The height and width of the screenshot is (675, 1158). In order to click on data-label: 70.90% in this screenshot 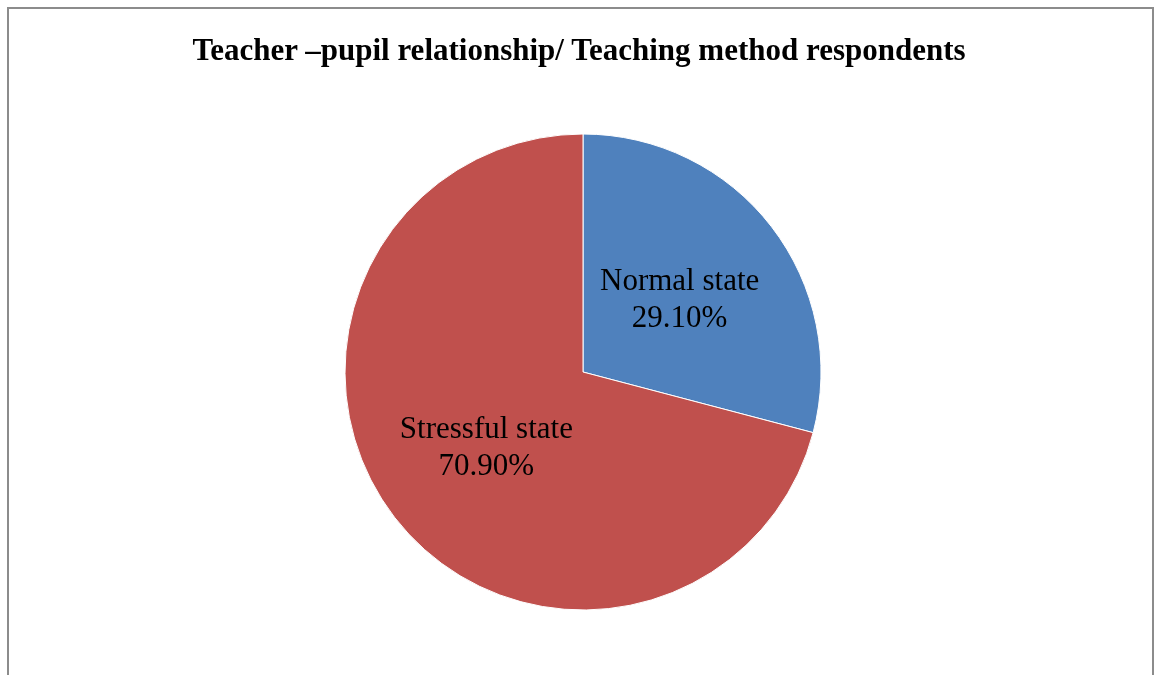, I will do `click(486, 465)`.